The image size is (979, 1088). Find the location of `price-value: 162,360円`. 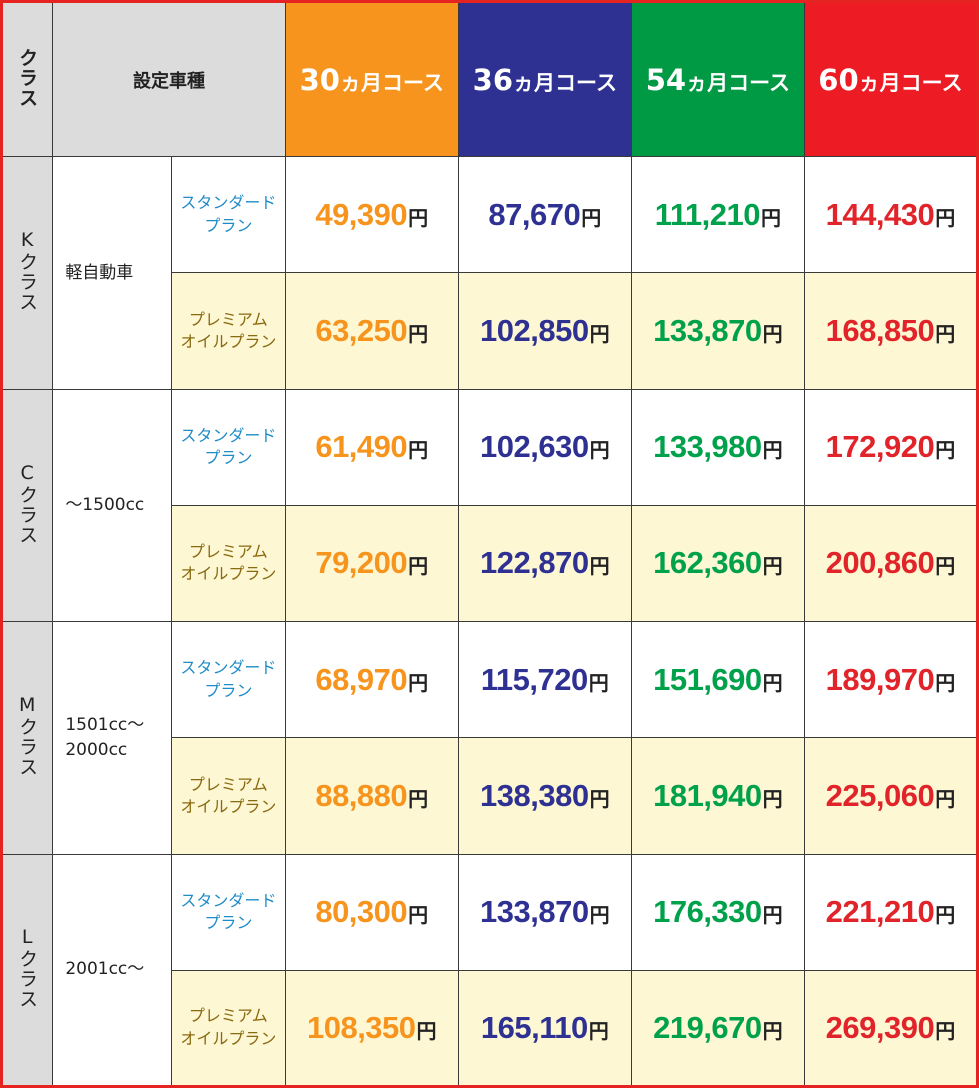

price-value: 162,360円 is located at coordinates (718, 562).